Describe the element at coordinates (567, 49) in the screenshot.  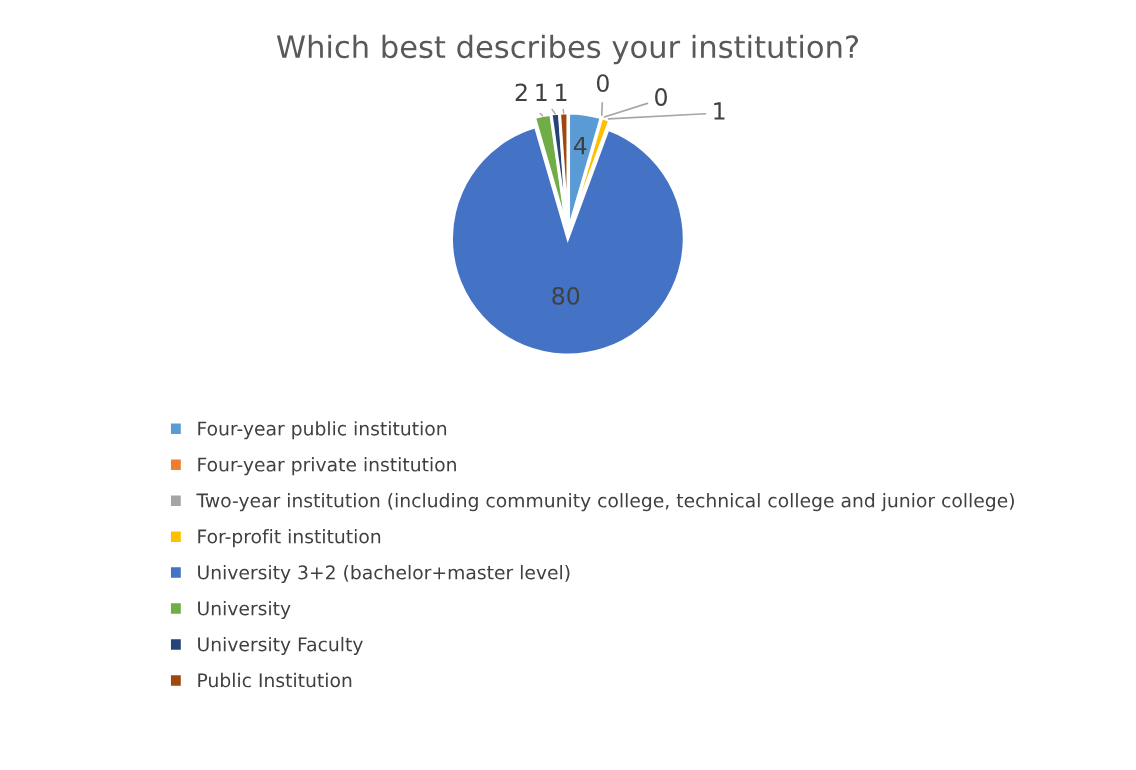
I see `chart-title: Which best describes your institution?` at that location.